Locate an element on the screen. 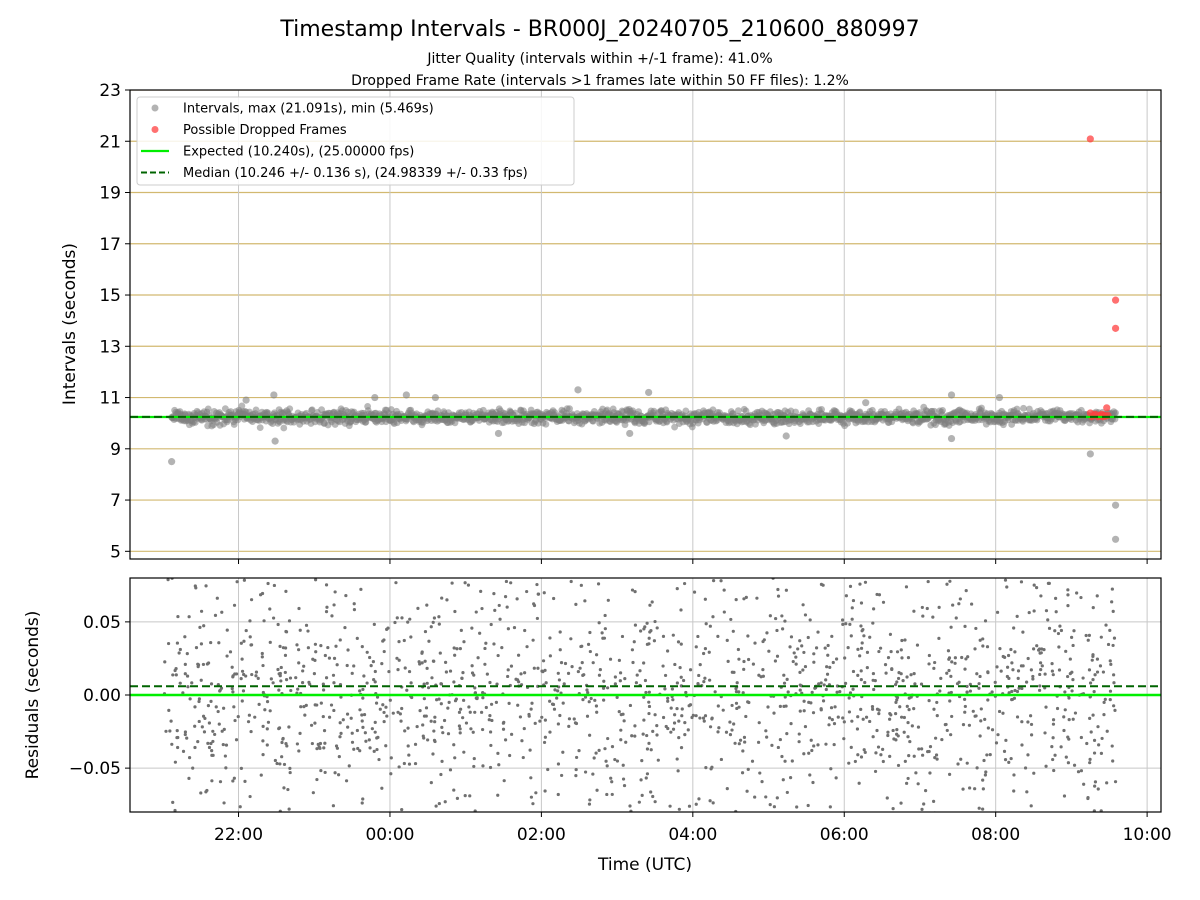  x-tick-label: 04:00 is located at coordinates (692, 835).